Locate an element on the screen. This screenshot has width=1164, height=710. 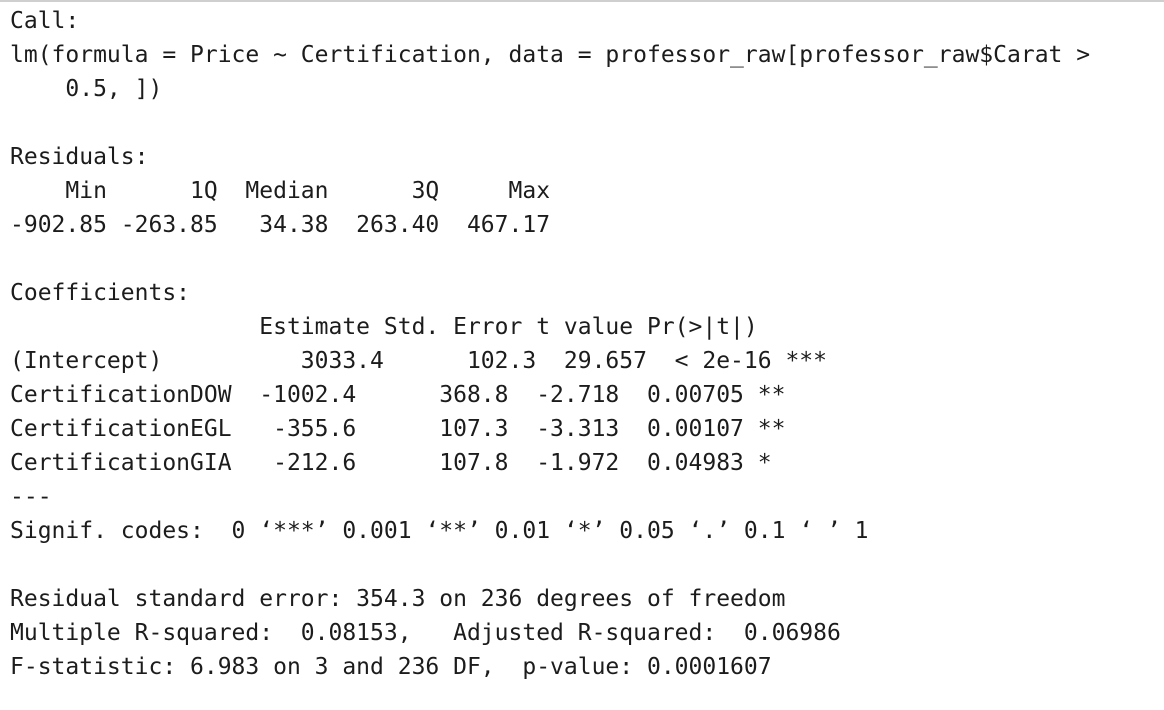
coefficients-header: Coefficients: is located at coordinates (100, 293).